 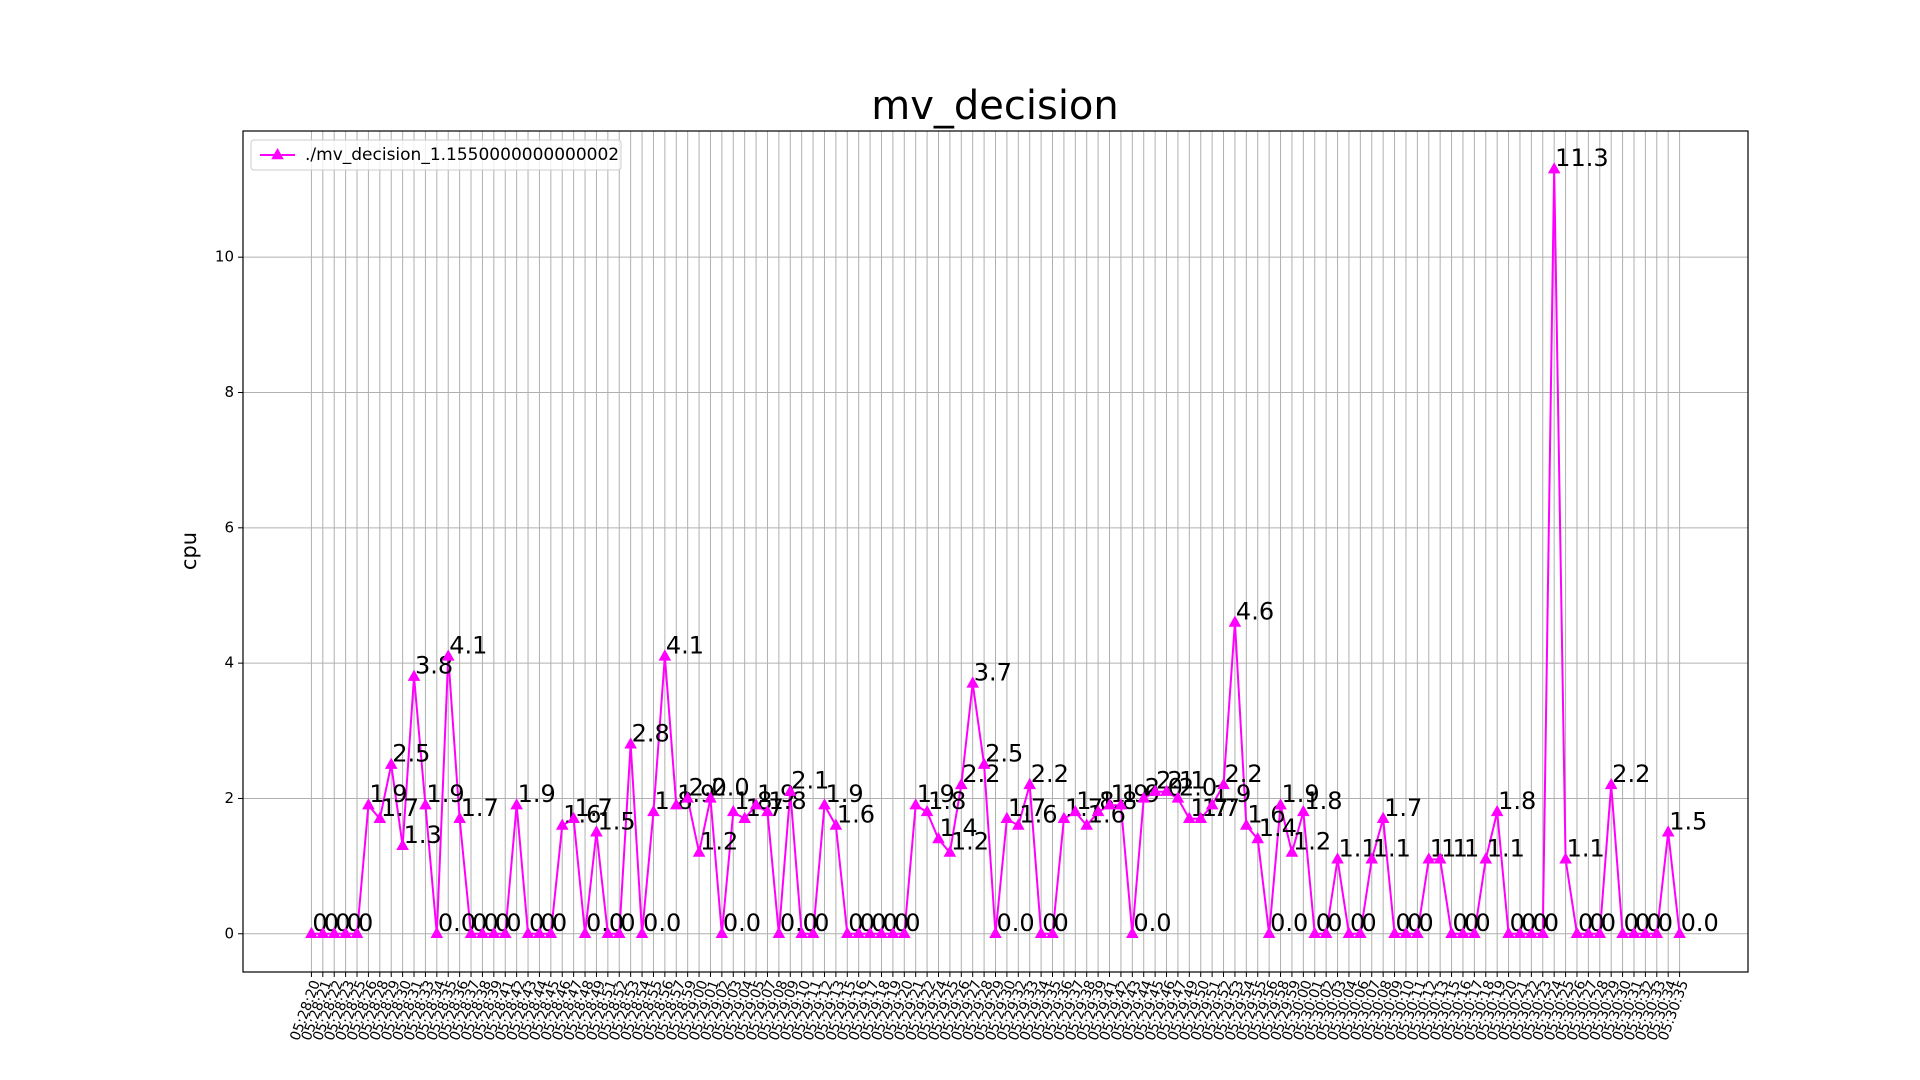 I want to click on data-label: 2.0, so click(x=1198, y=787).